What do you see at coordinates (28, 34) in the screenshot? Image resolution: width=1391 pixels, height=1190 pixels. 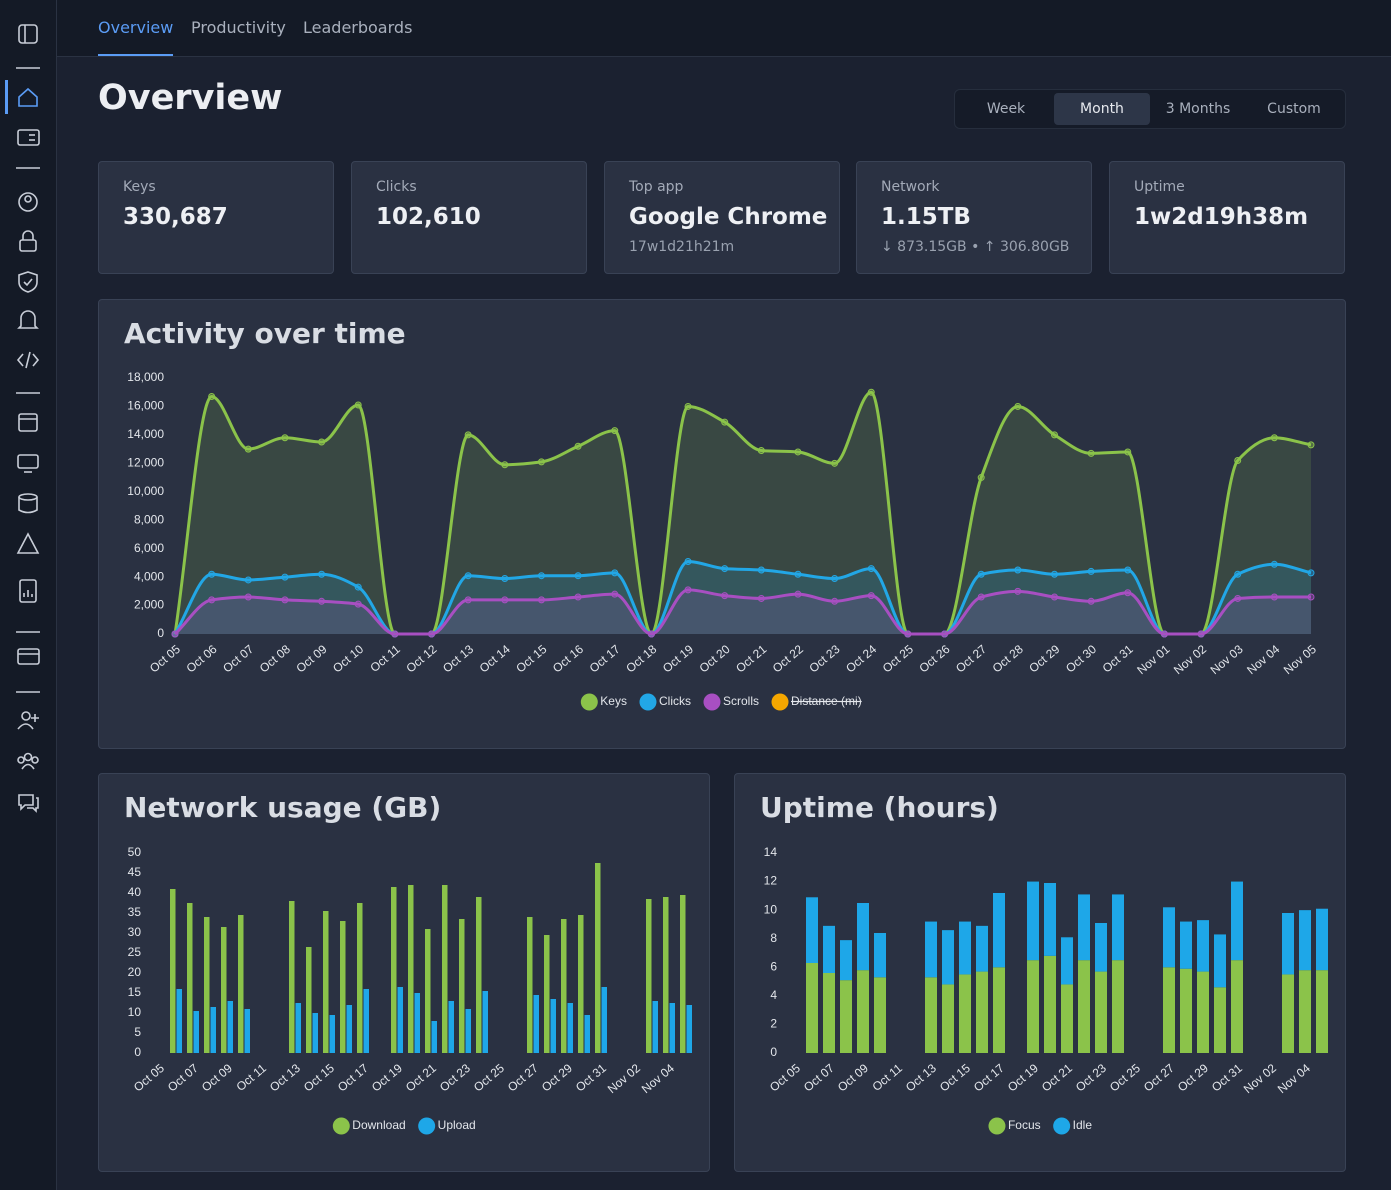 I see `toggle-icon` at bounding box center [28, 34].